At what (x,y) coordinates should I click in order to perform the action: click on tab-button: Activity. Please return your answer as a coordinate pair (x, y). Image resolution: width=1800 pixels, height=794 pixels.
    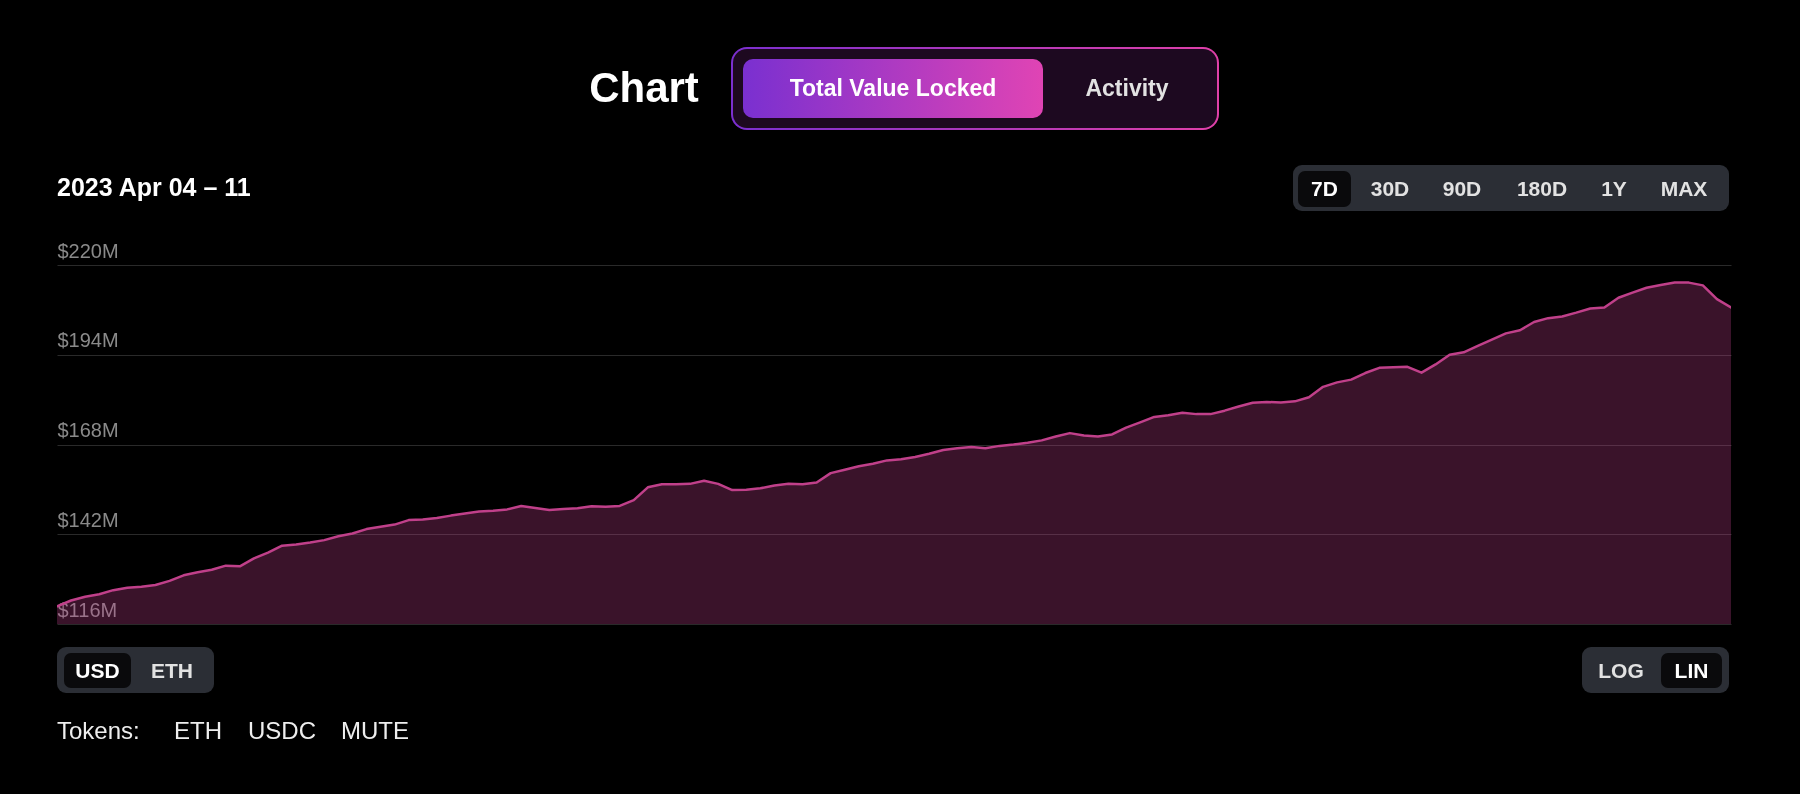
    Looking at the image, I should click on (1127, 88).